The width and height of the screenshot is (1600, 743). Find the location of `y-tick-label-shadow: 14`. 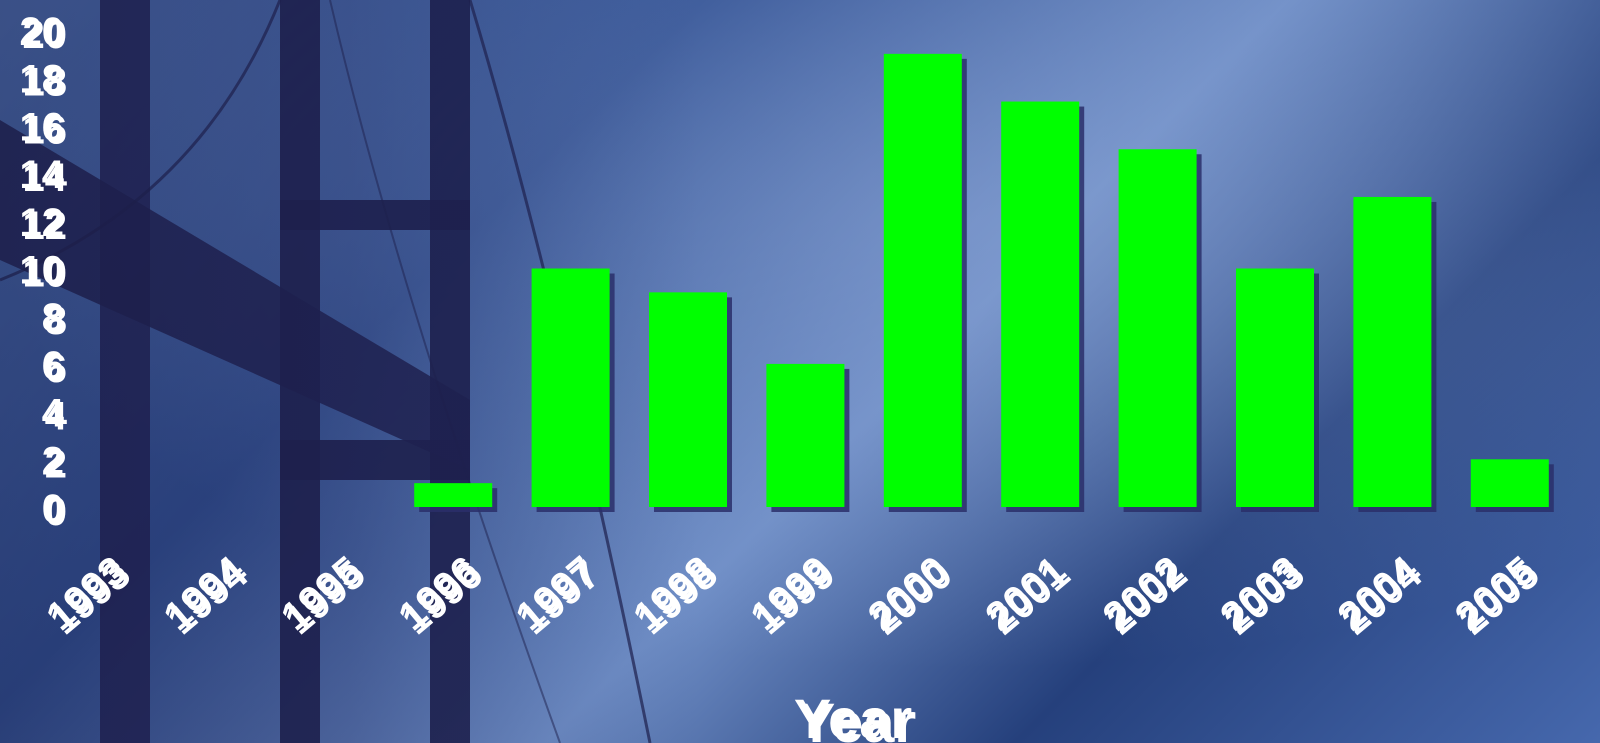

y-tick-label-shadow: 14 is located at coordinates (45, 178).